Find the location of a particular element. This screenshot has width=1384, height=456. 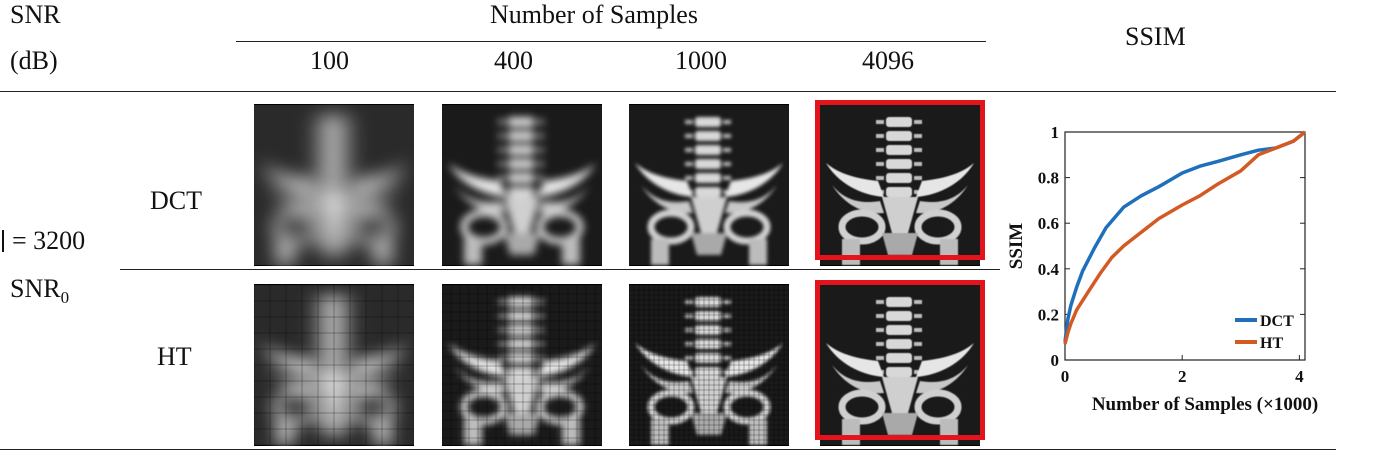

highlight-box-ht is located at coordinates (900, 360).